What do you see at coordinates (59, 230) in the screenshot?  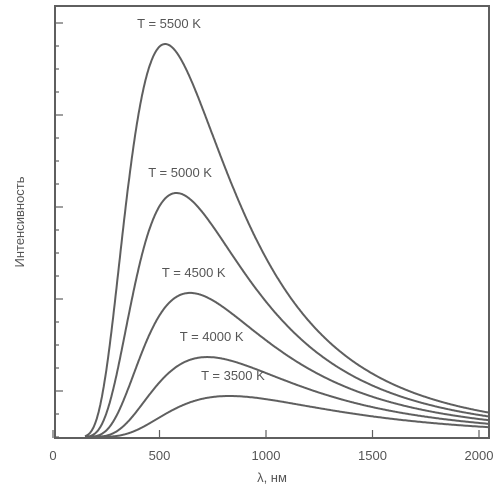 I see `y-minor-ticks` at bounding box center [59, 230].